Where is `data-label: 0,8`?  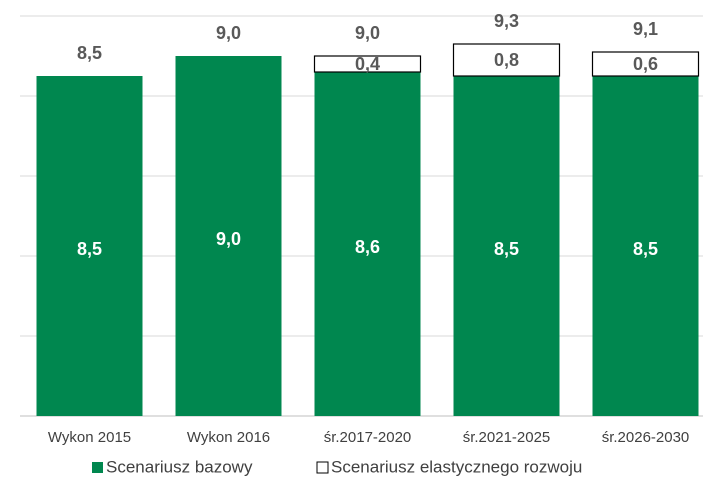
data-label: 0,8 is located at coordinates (506, 60).